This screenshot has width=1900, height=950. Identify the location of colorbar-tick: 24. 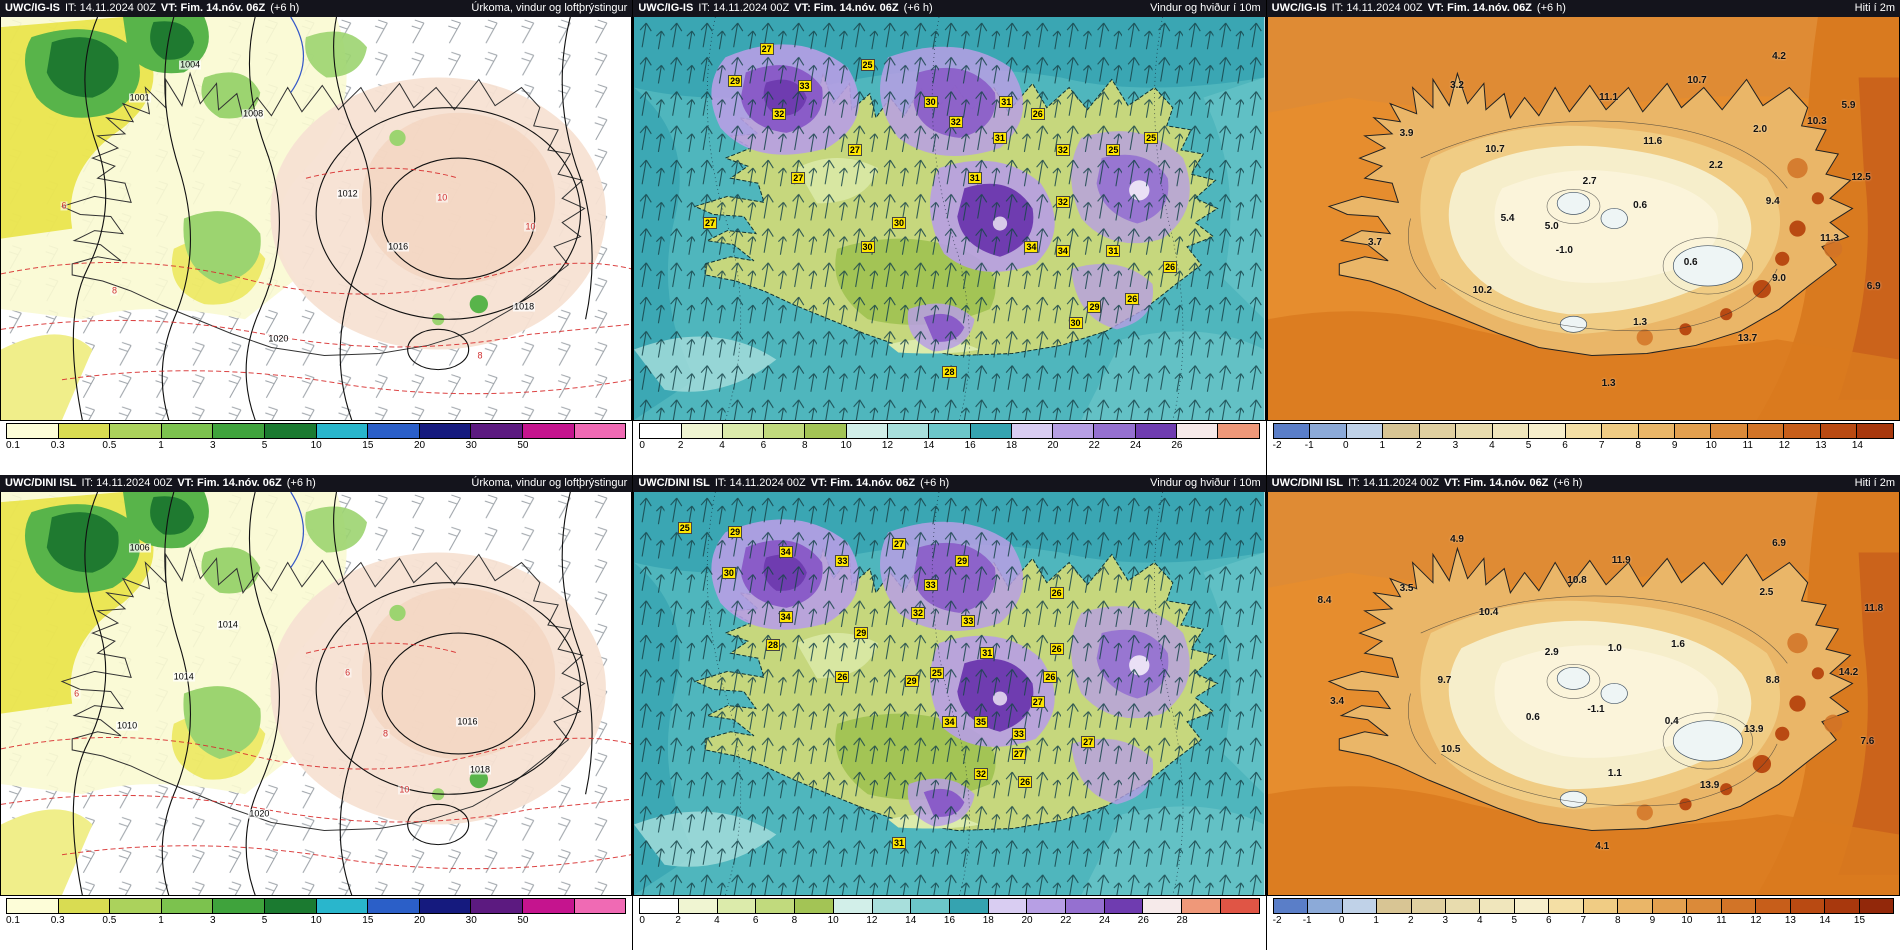
(1136, 445).